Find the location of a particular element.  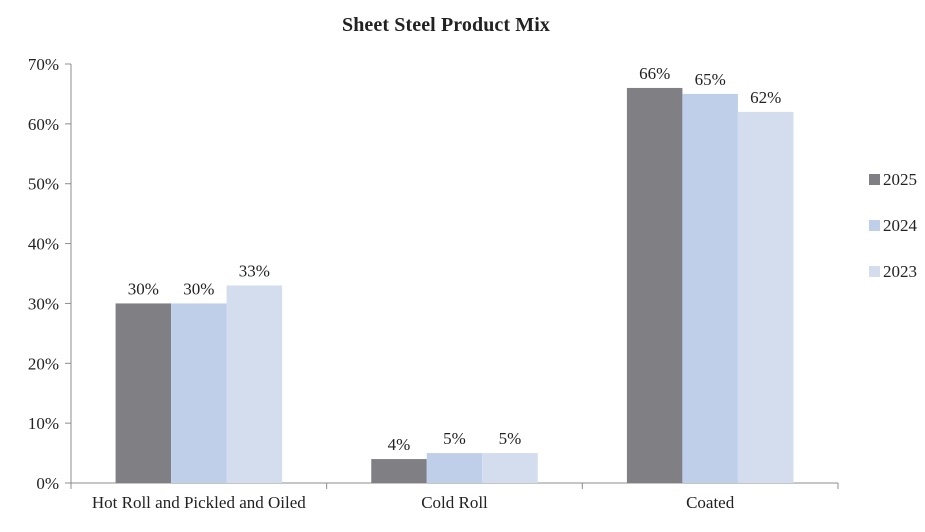

data-label: 65% is located at coordinates (710, 79).